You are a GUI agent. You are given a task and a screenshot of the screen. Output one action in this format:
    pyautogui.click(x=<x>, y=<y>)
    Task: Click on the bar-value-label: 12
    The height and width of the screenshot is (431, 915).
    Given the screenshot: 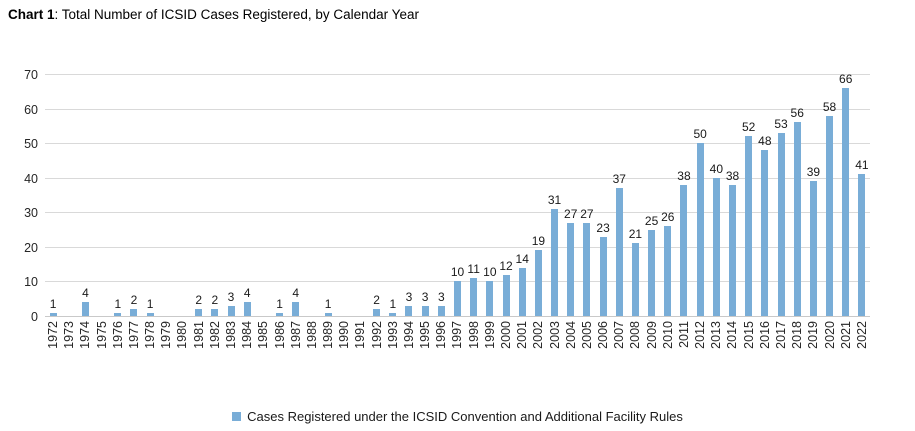 What is the action you would take?
    pyautogui.click(x=506, y=265)
    